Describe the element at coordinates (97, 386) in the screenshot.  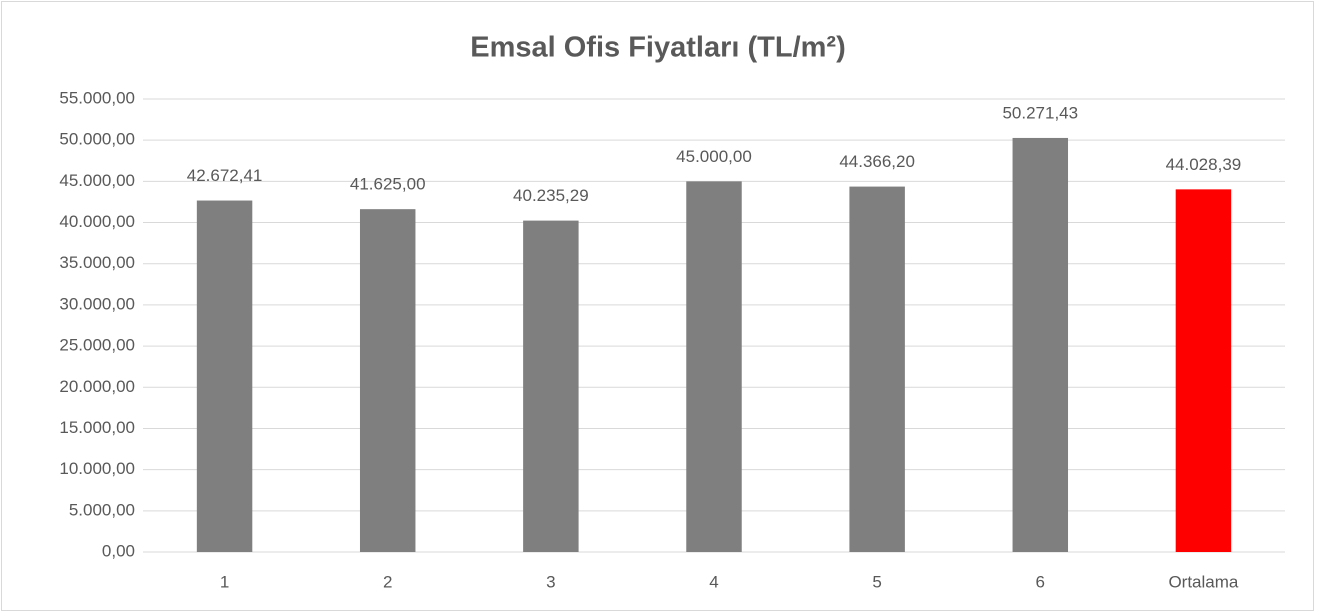
I see `y-tick-label: 20.000,00` at that location.